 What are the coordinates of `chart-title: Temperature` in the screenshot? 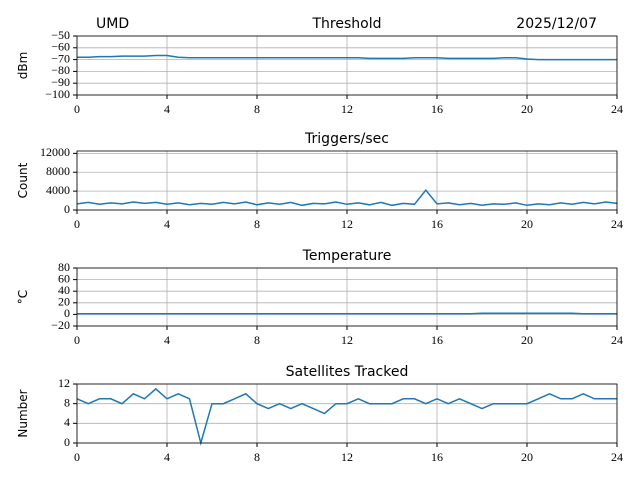 It's located at (347, 256).